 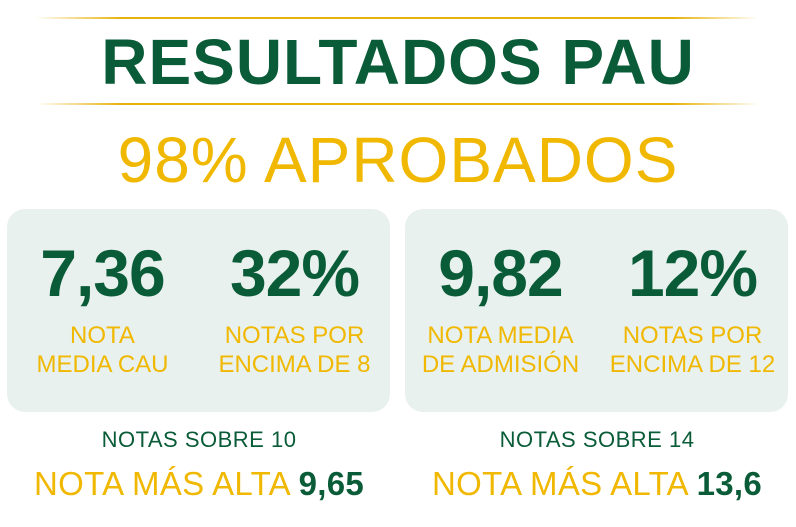 What do you see at coordinates (294, 273) in the screenshot?
I see `stat-value: 32%` at bounding box center [294, 273].